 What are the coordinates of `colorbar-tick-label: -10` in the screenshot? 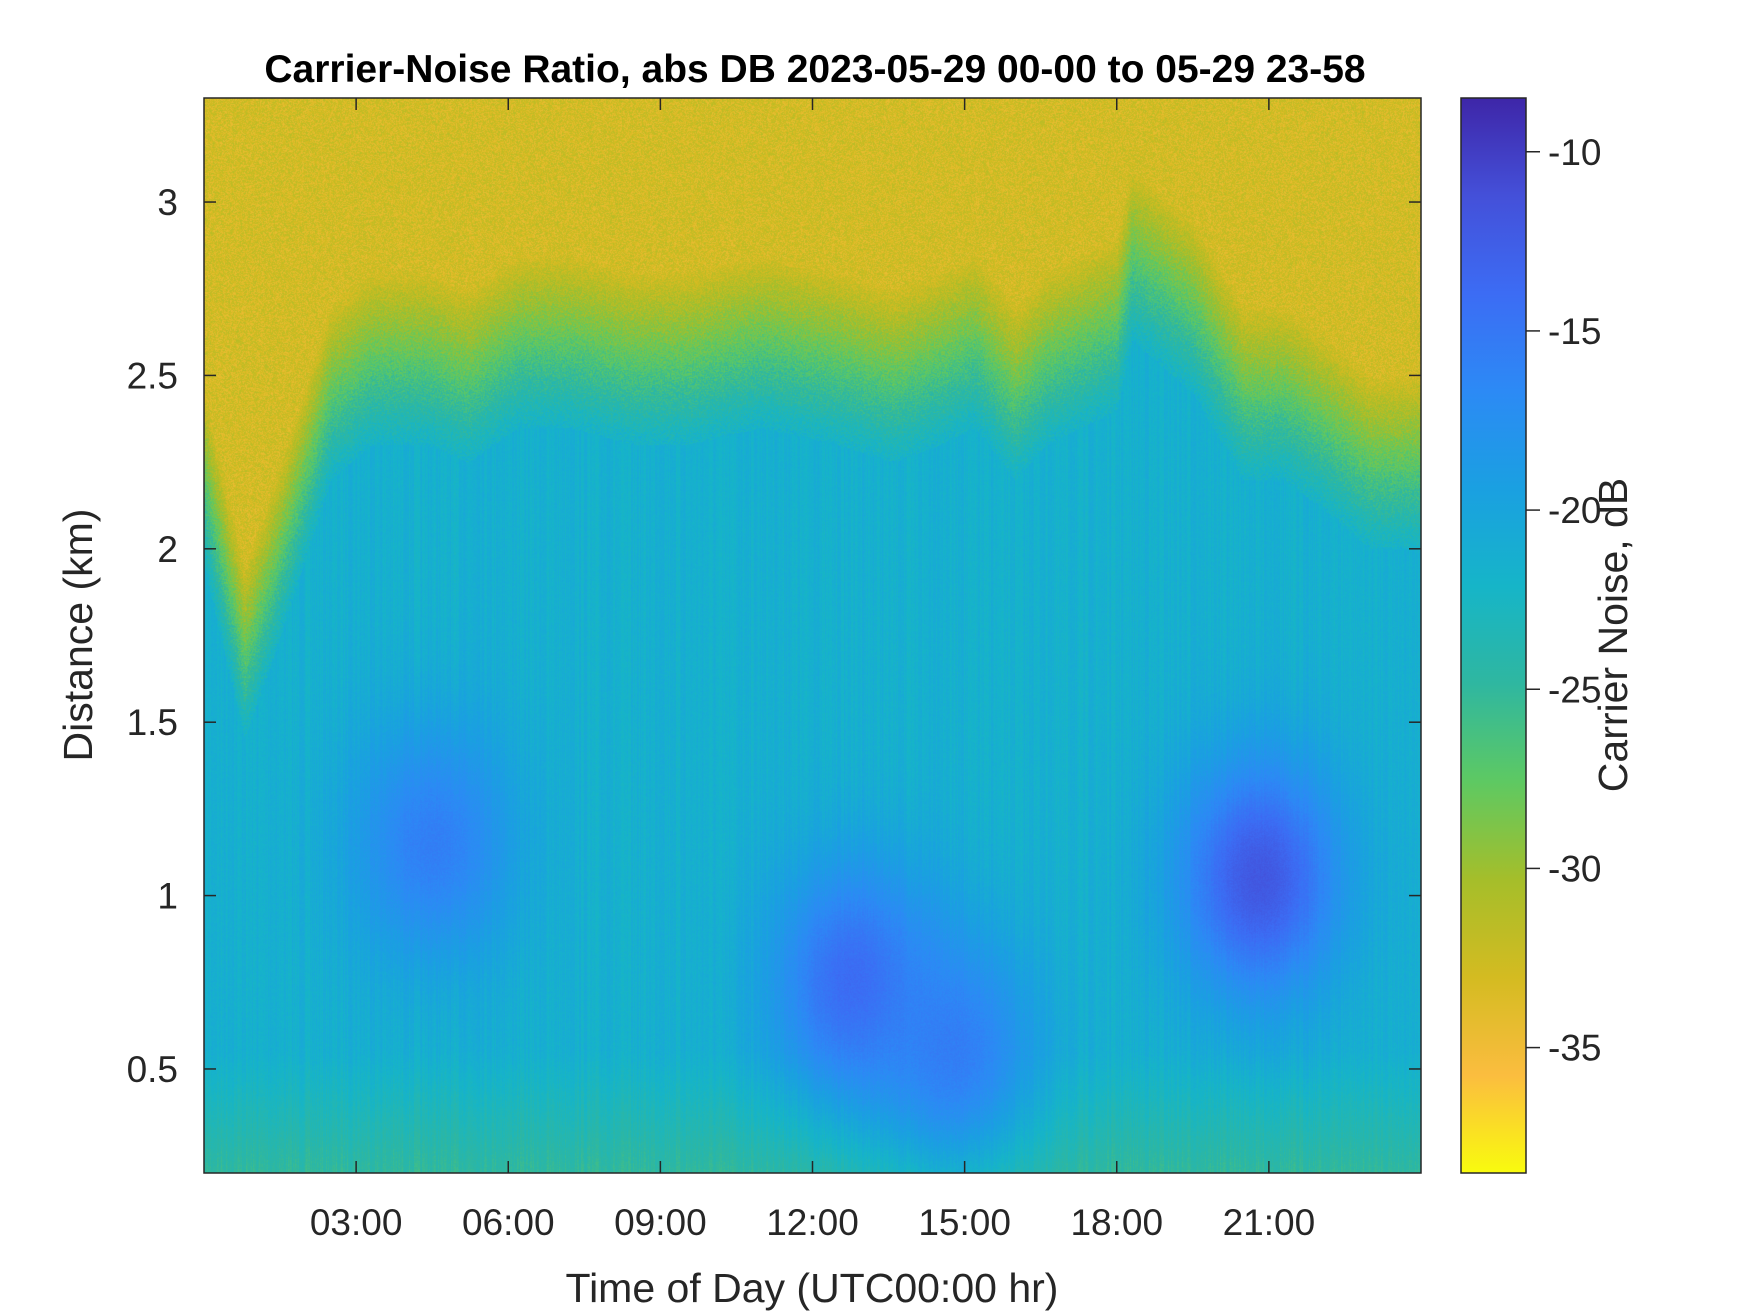 It's located at (1574, 152).